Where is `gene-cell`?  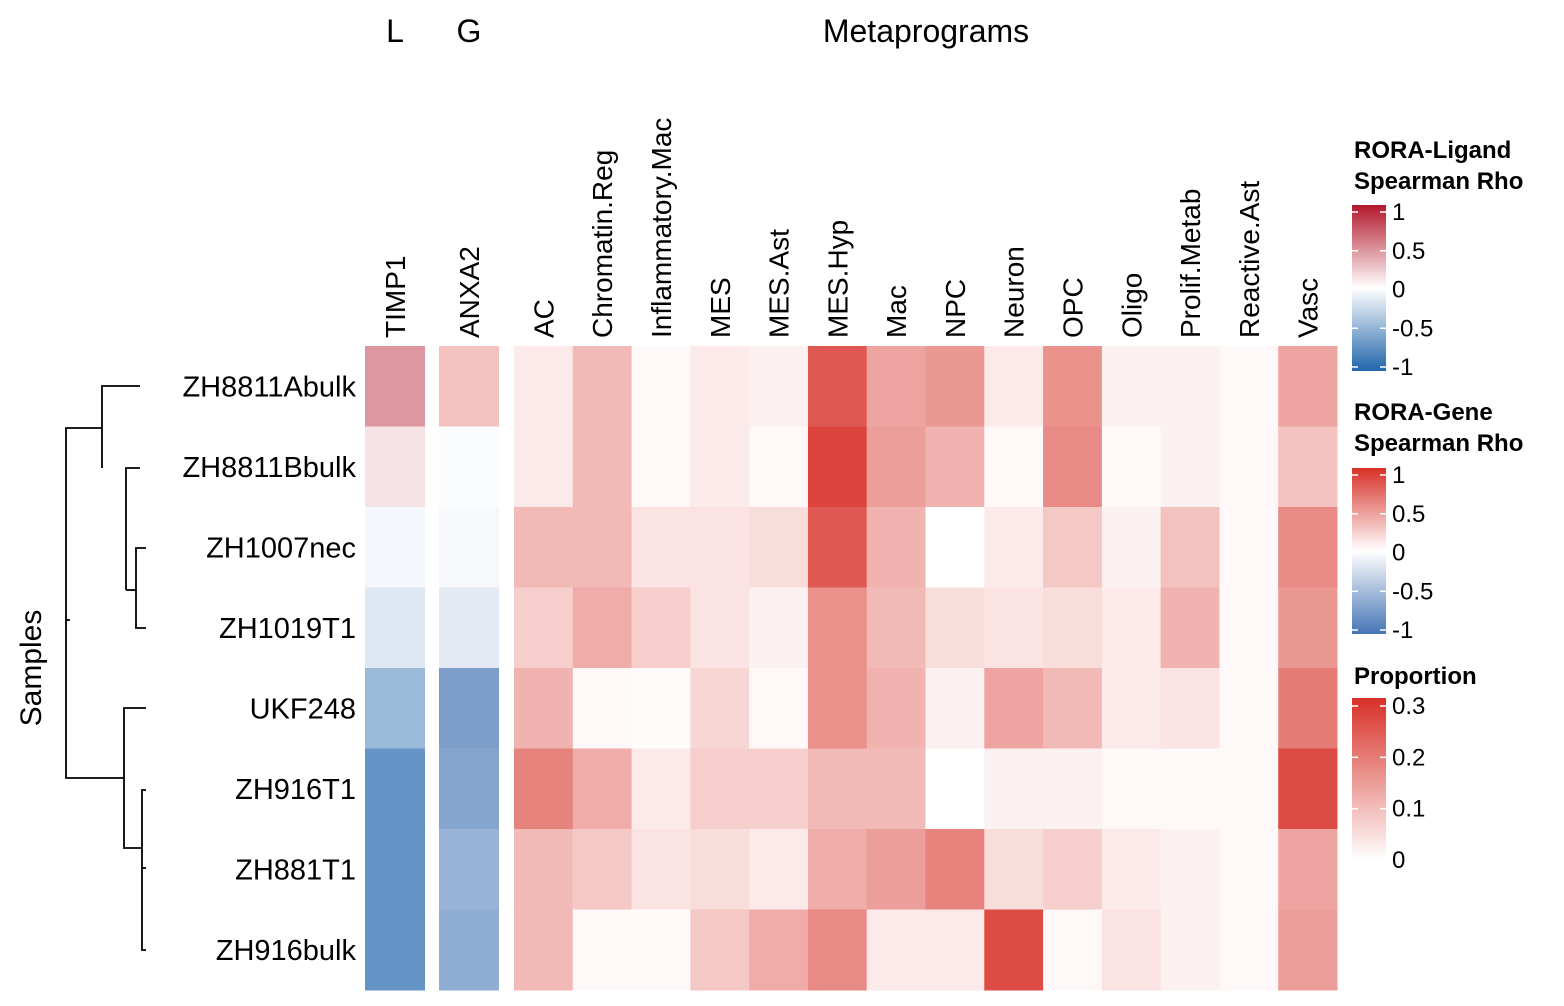 gene-cell is located at coordinates (469, 869).